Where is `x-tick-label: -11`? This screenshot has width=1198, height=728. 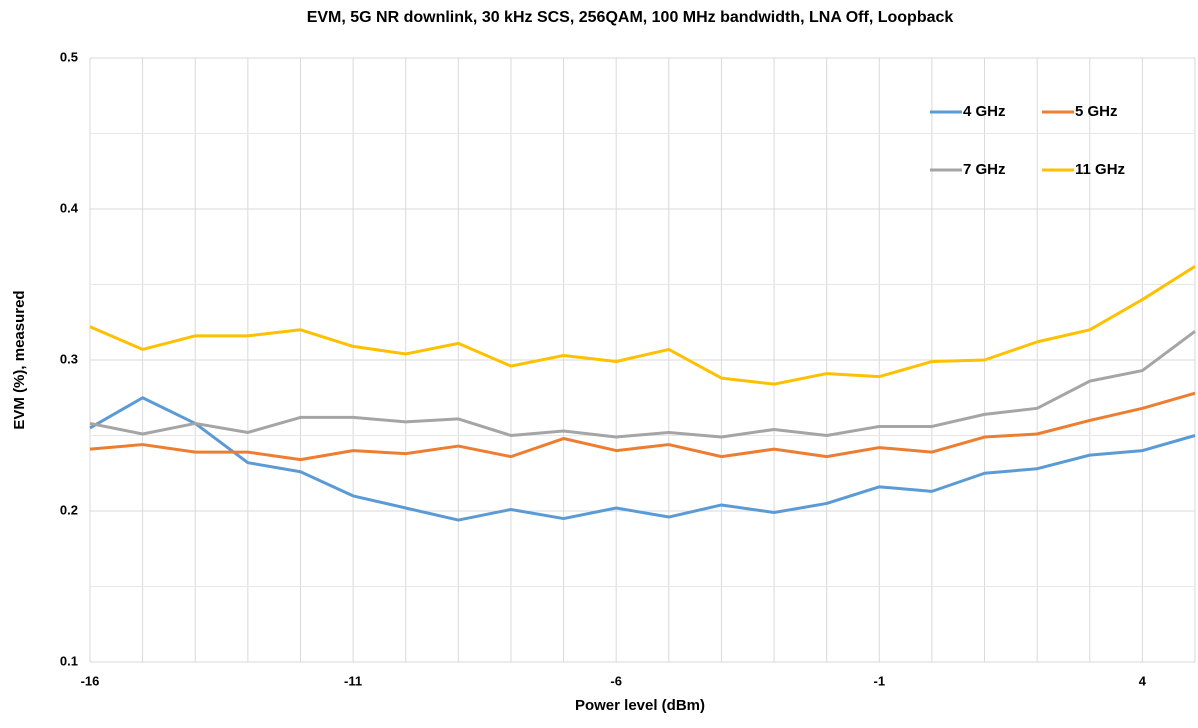 x-tick-label: -11 is located at coordinates (353, 680).